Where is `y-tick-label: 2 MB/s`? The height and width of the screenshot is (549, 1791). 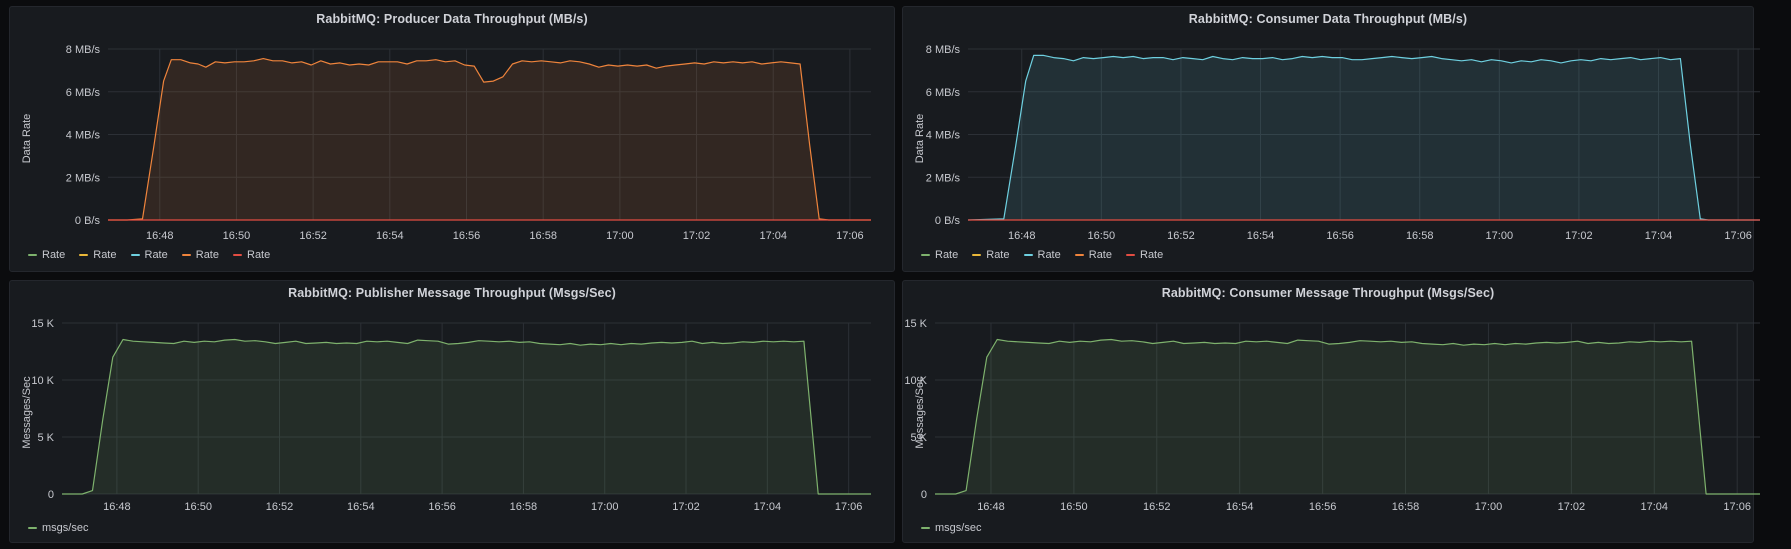 y-tick-label: 2 MB/s is located at coordinates (943, 178).